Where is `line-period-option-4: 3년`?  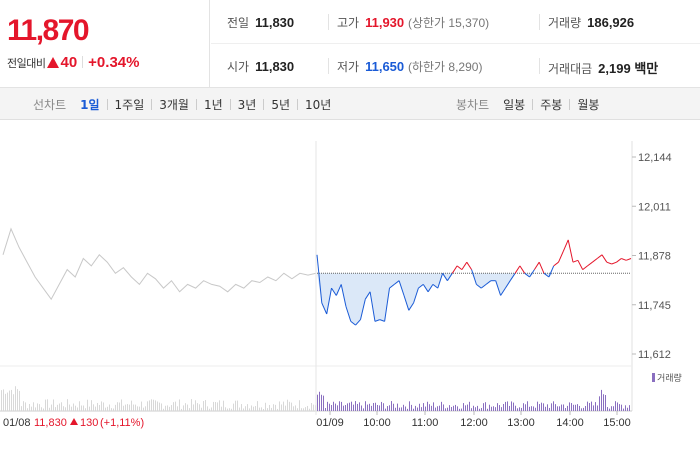
line-period-option-4: 3년 is located at coordinates (247, 105).